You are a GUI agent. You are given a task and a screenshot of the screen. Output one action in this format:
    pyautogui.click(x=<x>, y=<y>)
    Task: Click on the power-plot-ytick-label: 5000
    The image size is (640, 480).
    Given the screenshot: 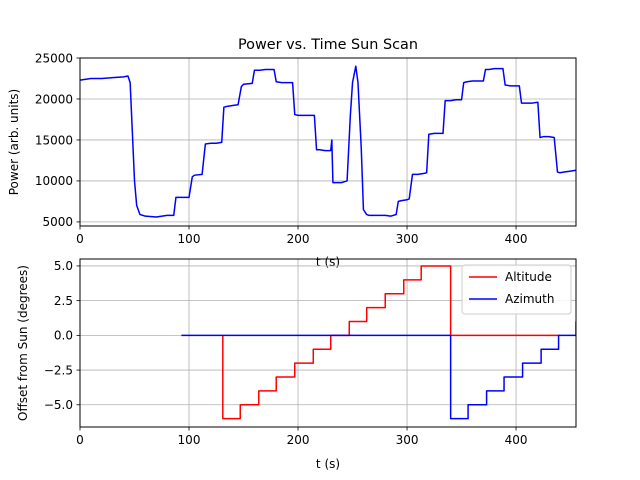 What is the action you would take?
    pyautogui.click(x=57, y=222)
    